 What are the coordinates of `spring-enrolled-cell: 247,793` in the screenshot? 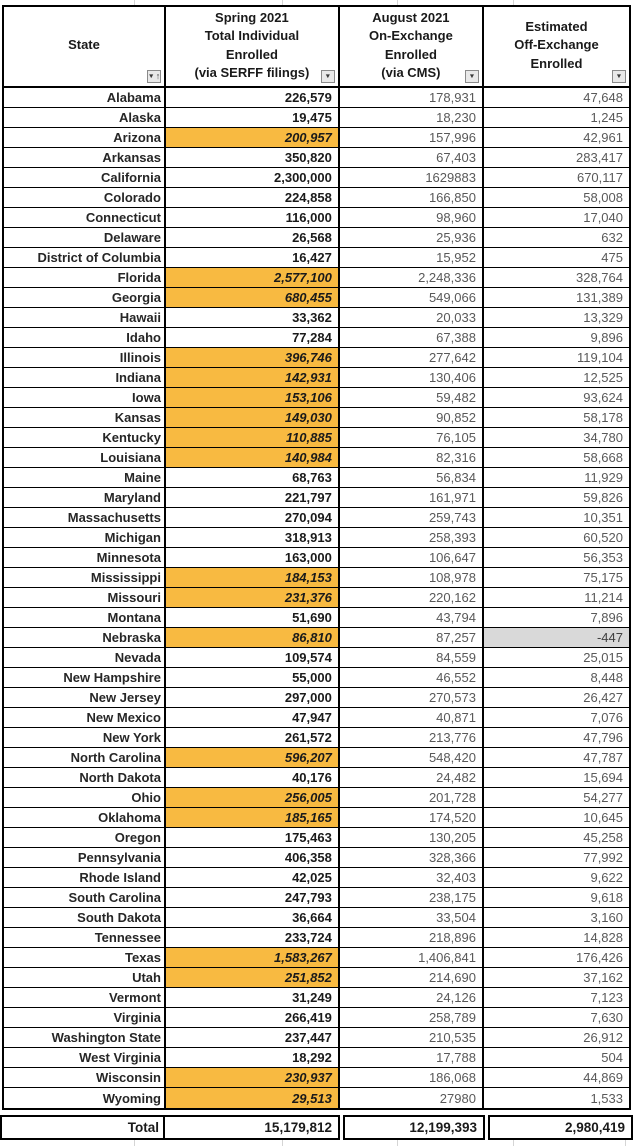 It's located at (253, 897).